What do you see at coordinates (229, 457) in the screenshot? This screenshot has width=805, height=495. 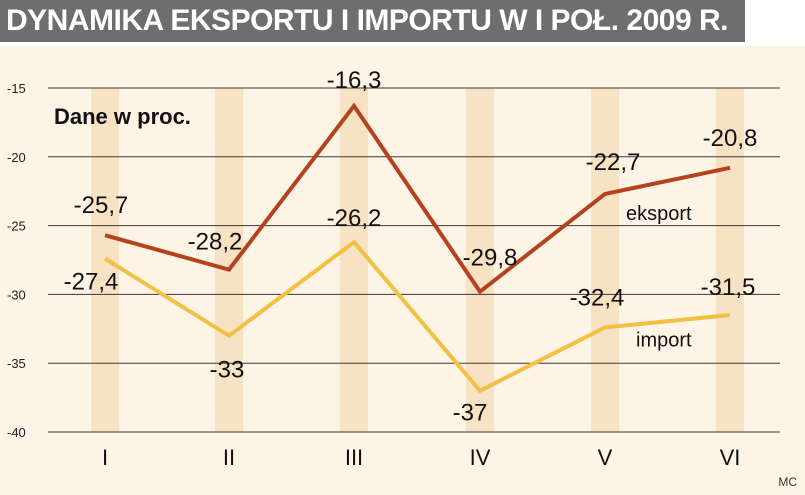 I see `x-tick-label: II` at bounding box center [229, 457].